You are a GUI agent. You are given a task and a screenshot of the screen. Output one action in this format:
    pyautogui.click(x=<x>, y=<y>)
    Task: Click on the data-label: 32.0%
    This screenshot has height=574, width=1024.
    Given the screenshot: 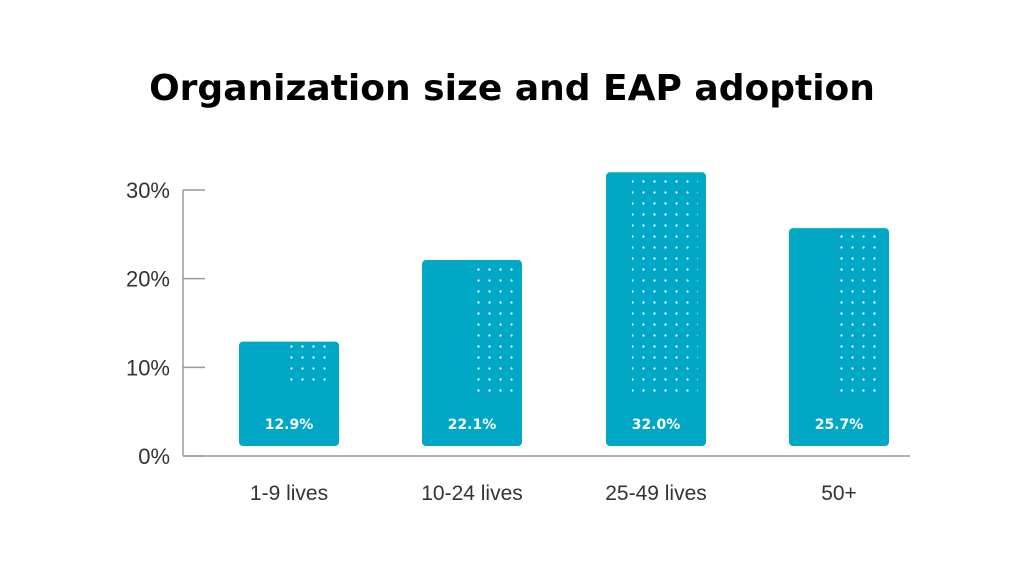 What is the action you would take?
    pyautogui.click(x=656, y=425)
    